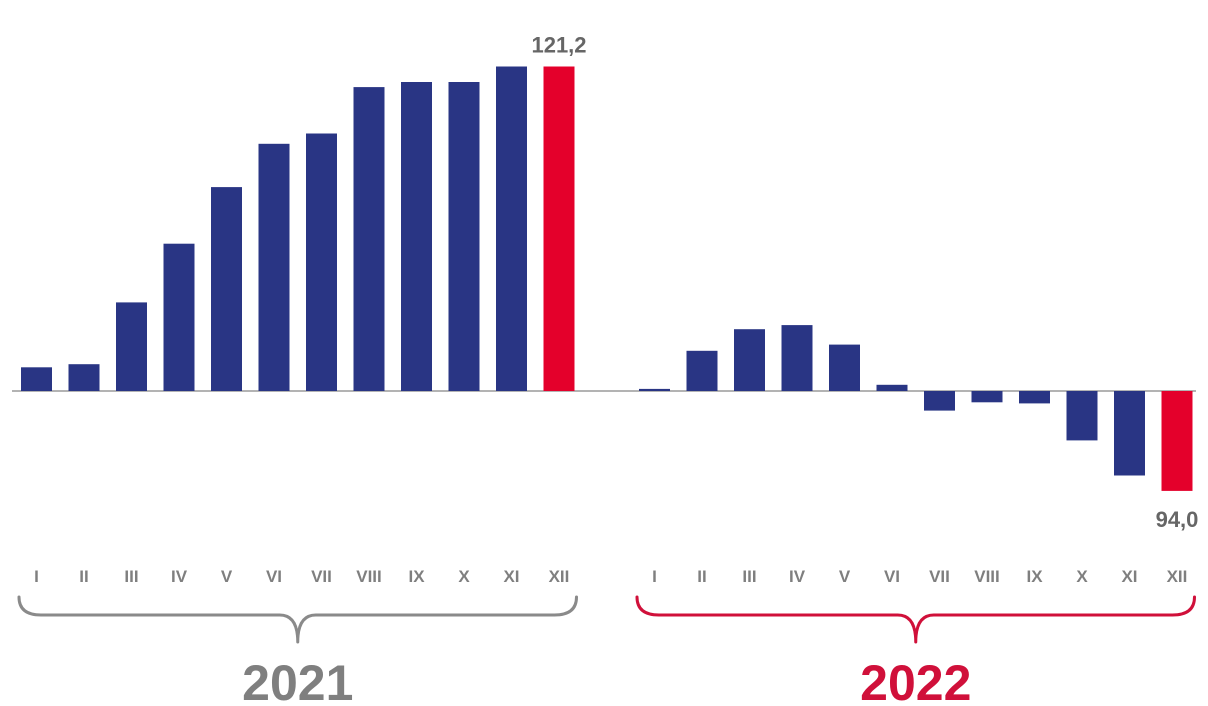 This screenshot has height=706, width=1208. What do you see at coordinates (987, 576) in the screenshot?
I see `tick-label-2022-VIII: VIII` at bounding box center [987, 576].